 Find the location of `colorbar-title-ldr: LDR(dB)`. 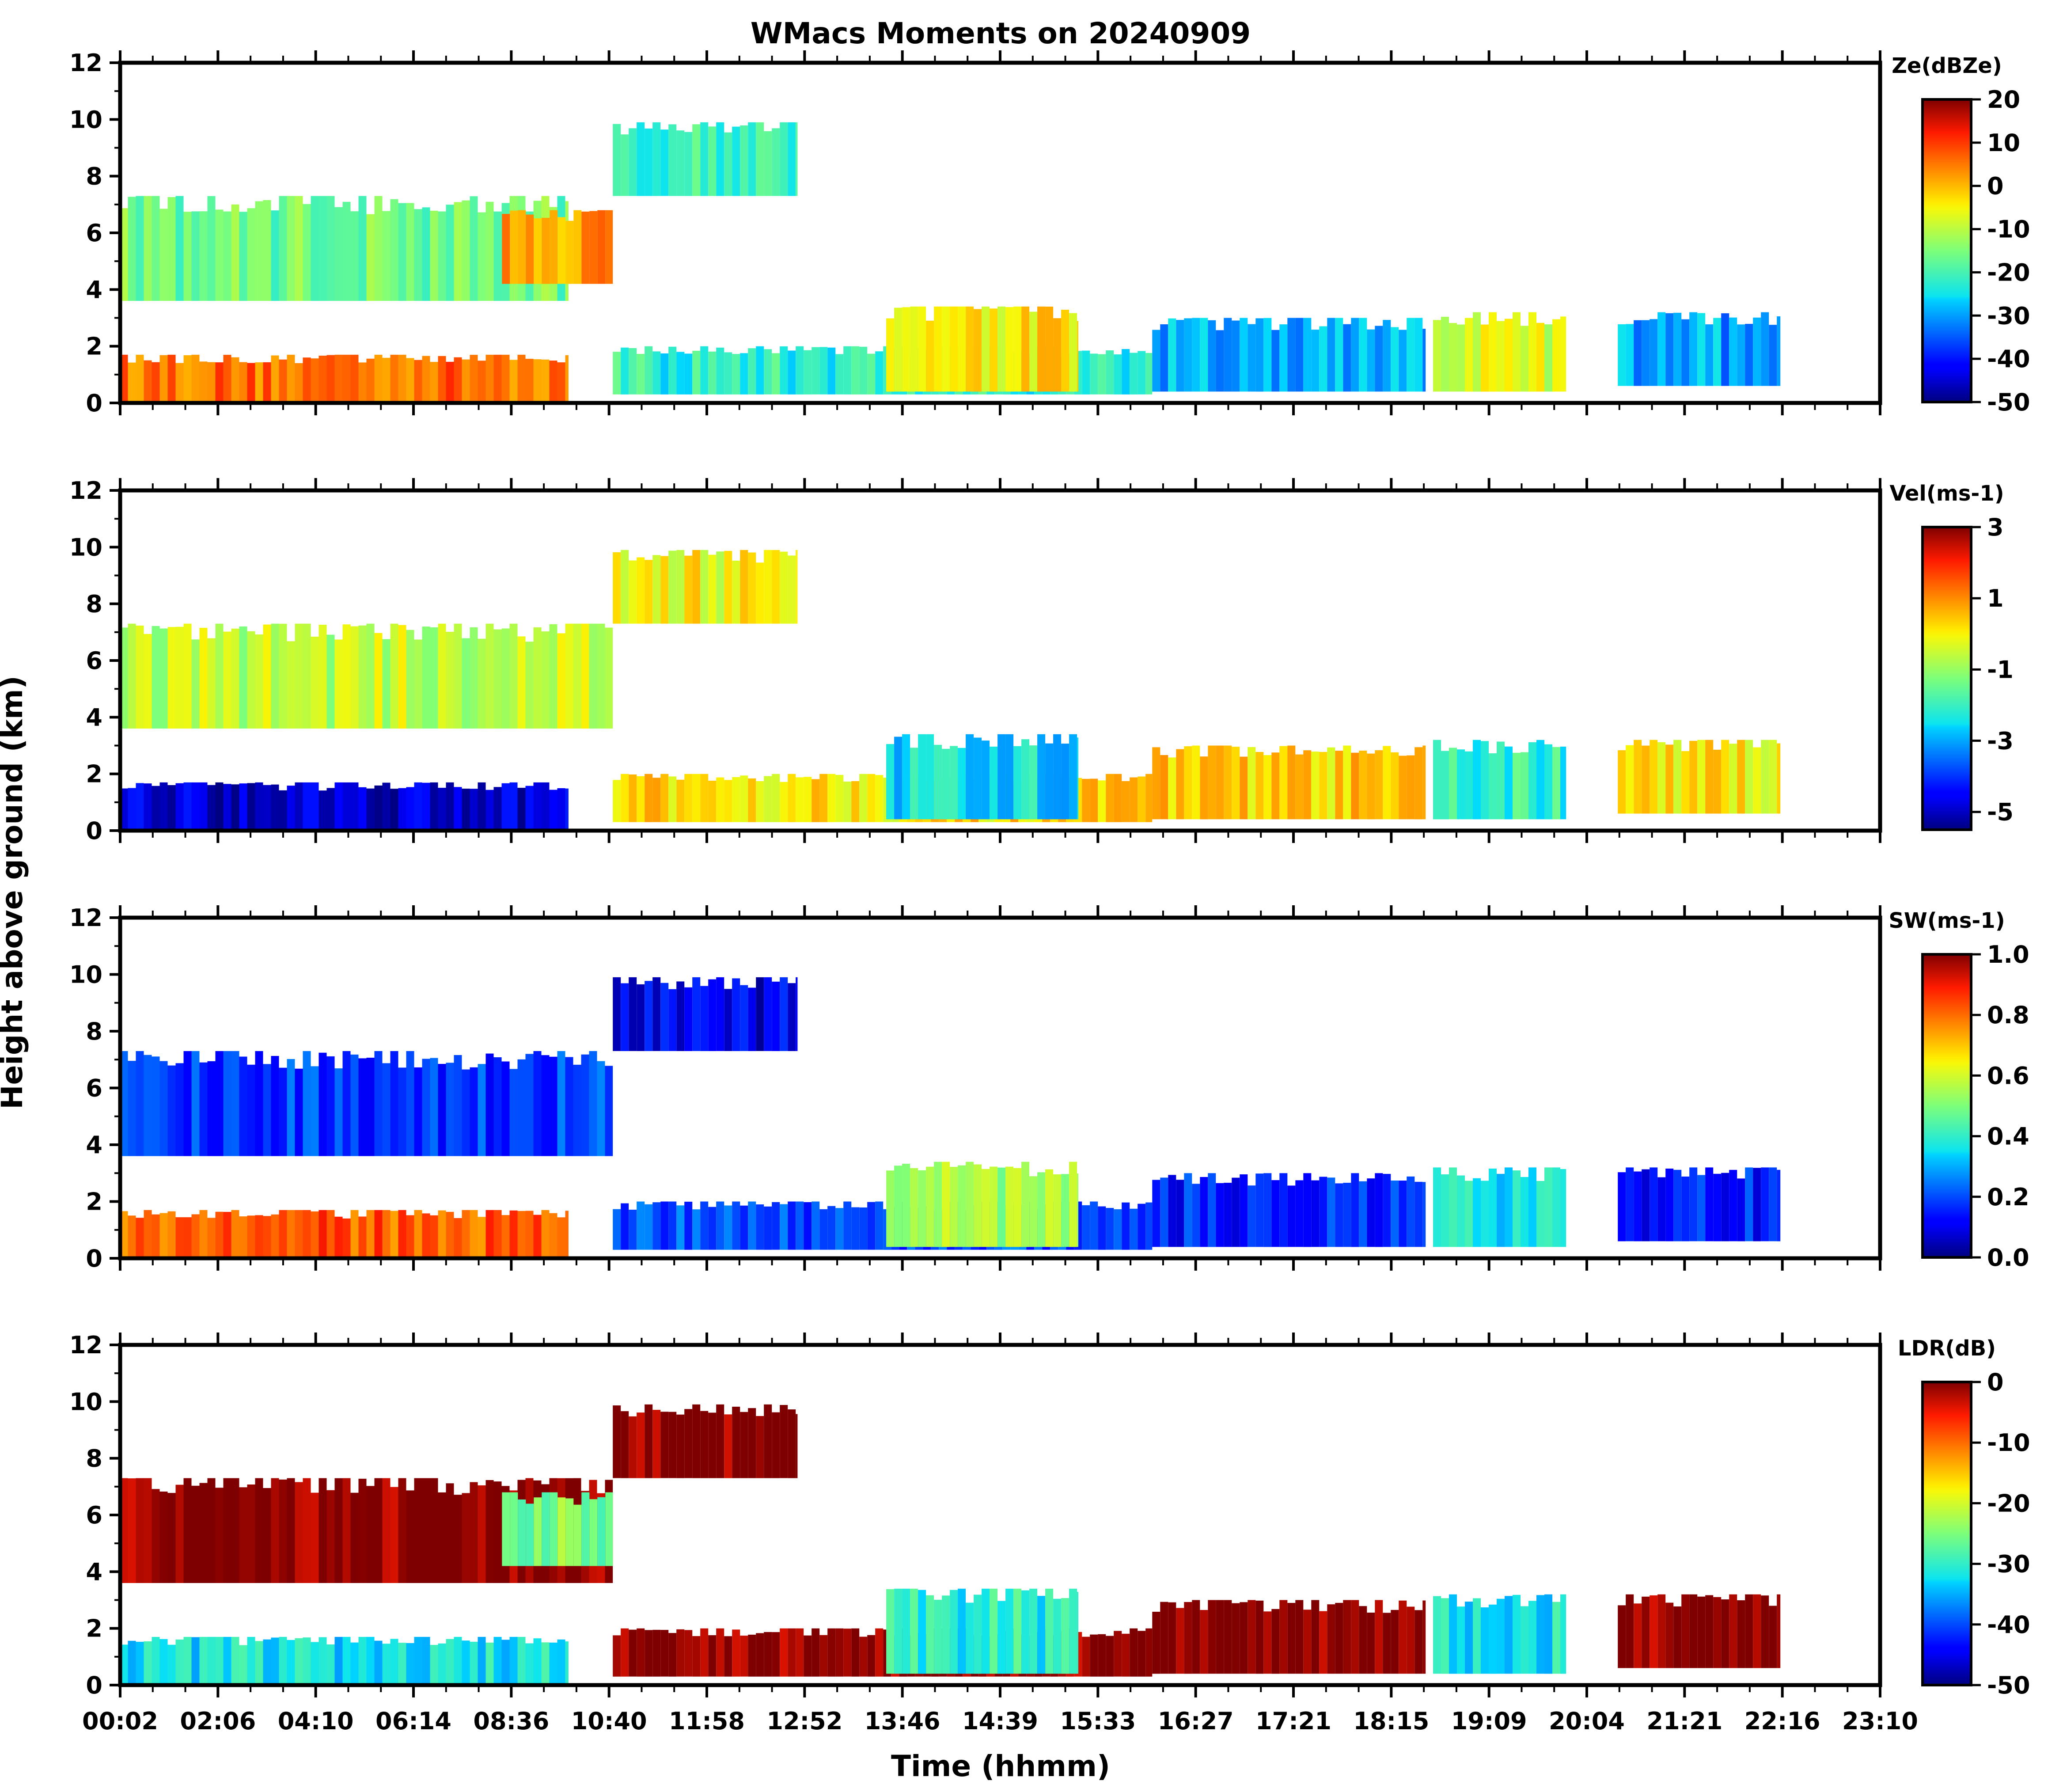

colorbar-title-ldr: LDR(dB) is located at coordinates (1947, 1348).